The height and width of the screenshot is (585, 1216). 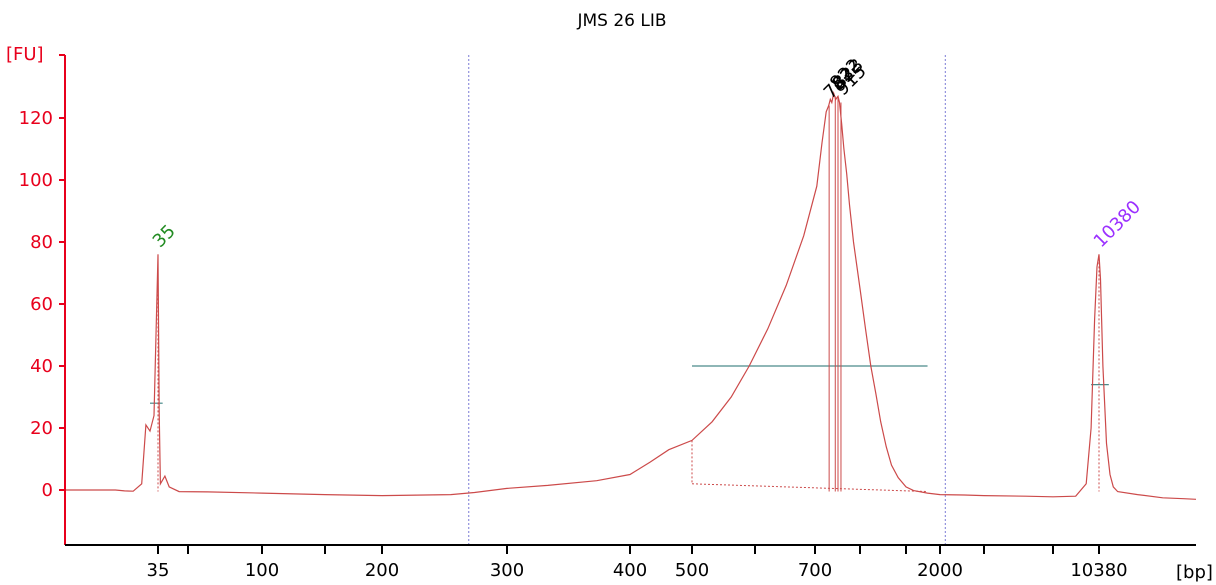 I want to click on x-axis-label: [bp], so click(x=1194, y=572).